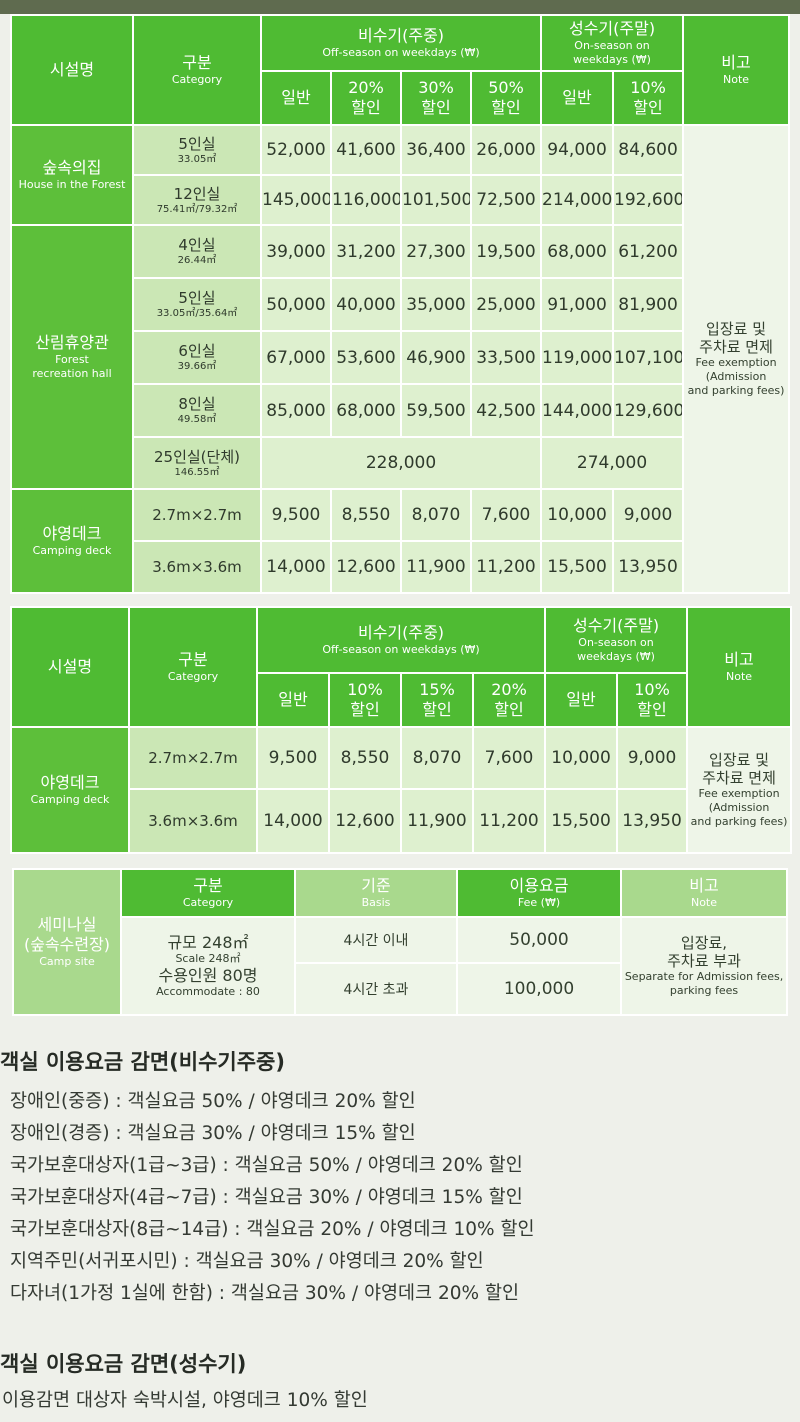 The width and height of the screenshot is (800, 1422). Describe the element at coordinates (185, 1400) in the screenshot. I see `peak-discount-text: 이용감면 대상자 숙박시설, 야영데크 10% 할인` at that location.